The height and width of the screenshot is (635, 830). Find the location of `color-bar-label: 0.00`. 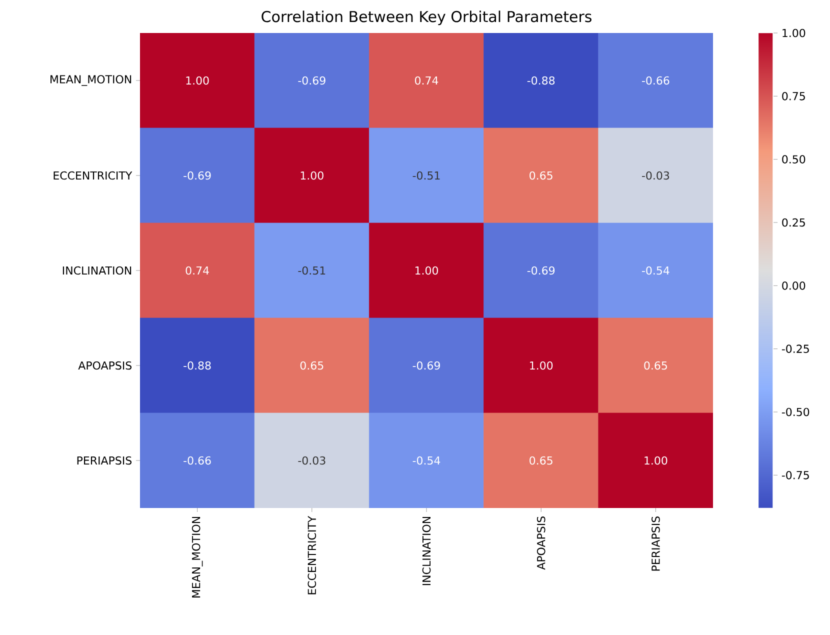

color-bar-label: 0.00 is located at coordinates (794, 286).